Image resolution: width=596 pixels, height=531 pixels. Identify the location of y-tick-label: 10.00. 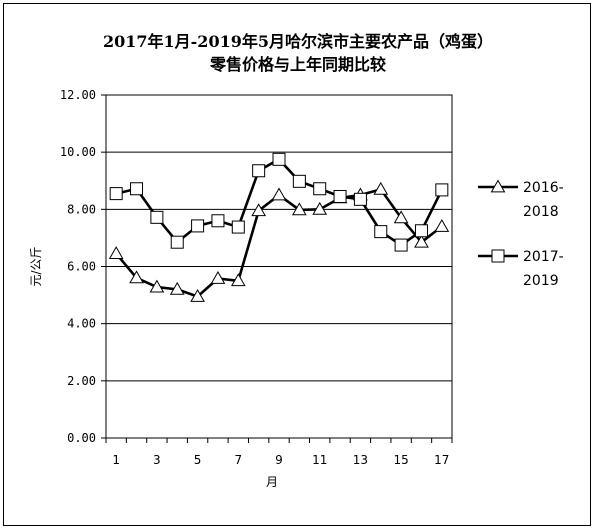
(78, 152).